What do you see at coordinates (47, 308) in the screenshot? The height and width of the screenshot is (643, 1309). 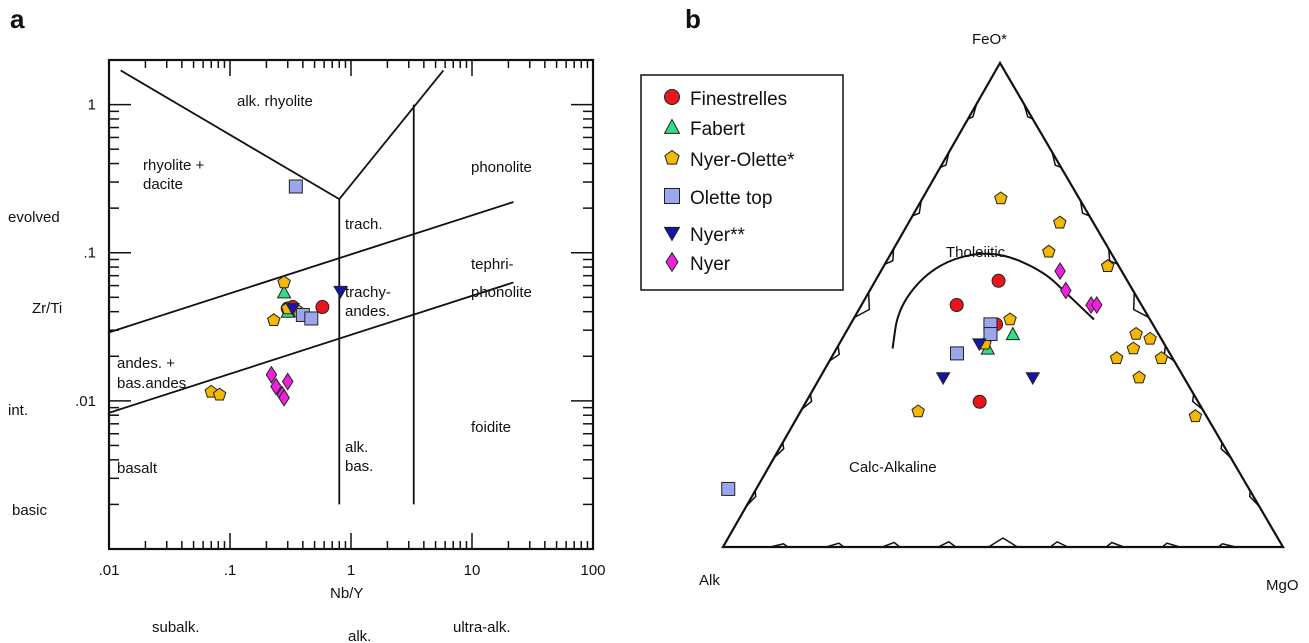 I see `y-axis-title: Zr/Ti` at bounding box center [47, 308].